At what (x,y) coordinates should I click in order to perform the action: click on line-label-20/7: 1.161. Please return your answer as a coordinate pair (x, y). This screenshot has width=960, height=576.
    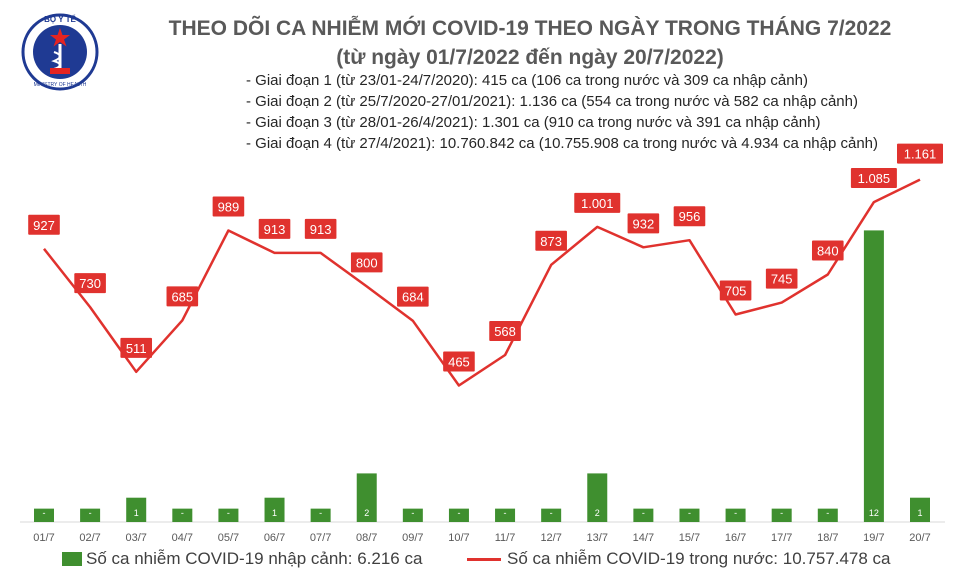
    Looking at the image, I should click on (920, 154).